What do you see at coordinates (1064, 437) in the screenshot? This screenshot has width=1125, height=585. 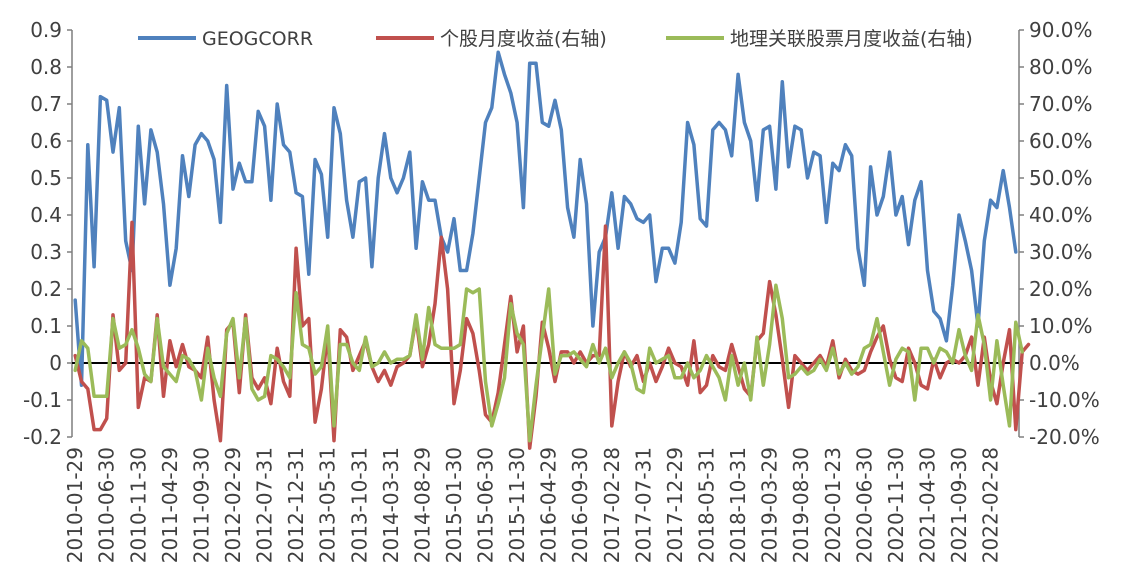 I see `right-axis-tick-label: -20.0%` at bounding box center [1064, 437].